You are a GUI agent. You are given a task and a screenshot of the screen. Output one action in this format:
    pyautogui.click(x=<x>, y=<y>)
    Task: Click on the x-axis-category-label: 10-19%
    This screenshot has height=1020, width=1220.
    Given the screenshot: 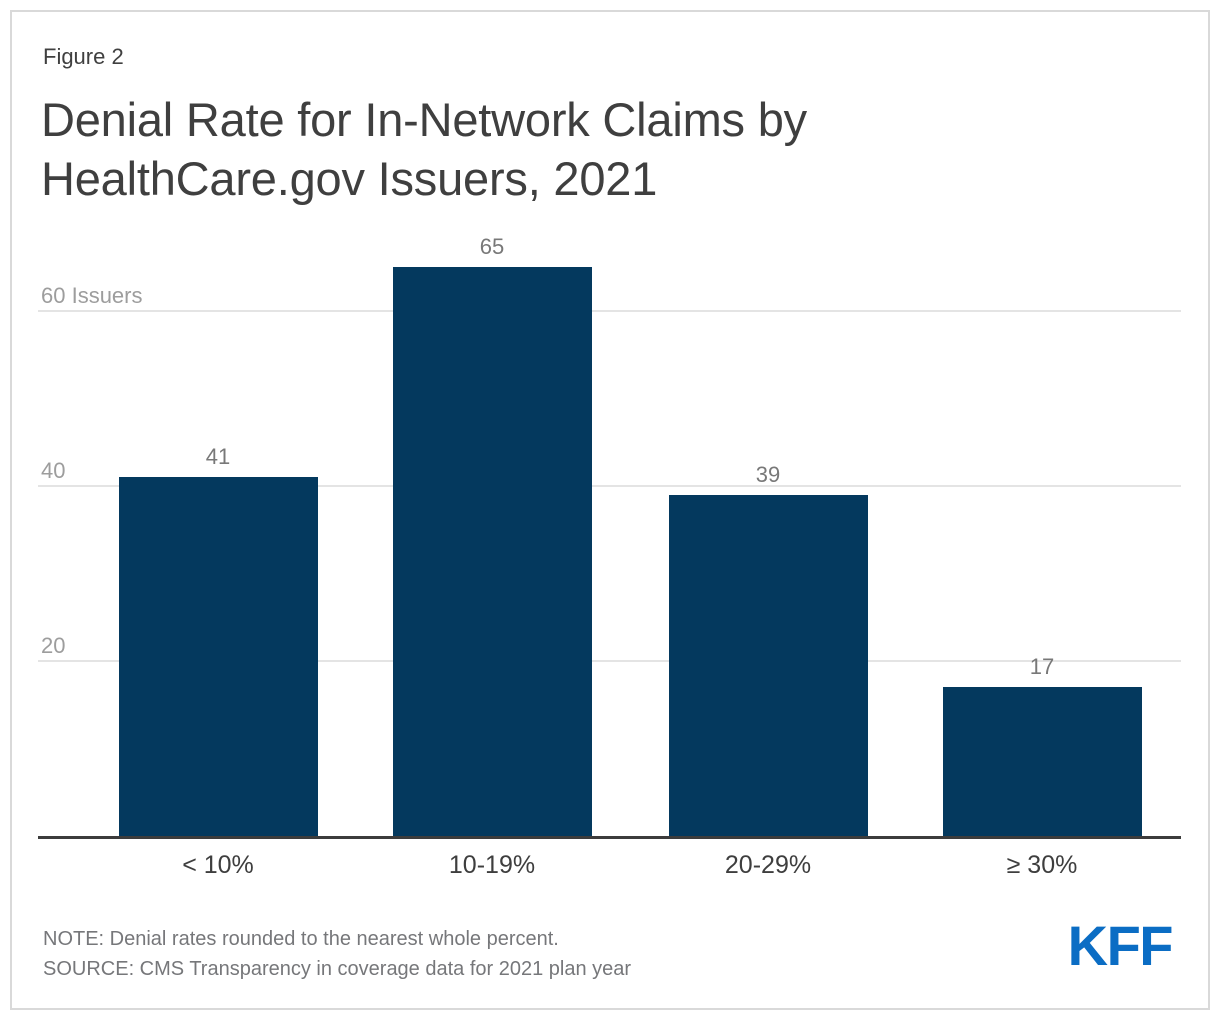 What is the action you would take?
    pyautogui.click(x=492, y=865)
    